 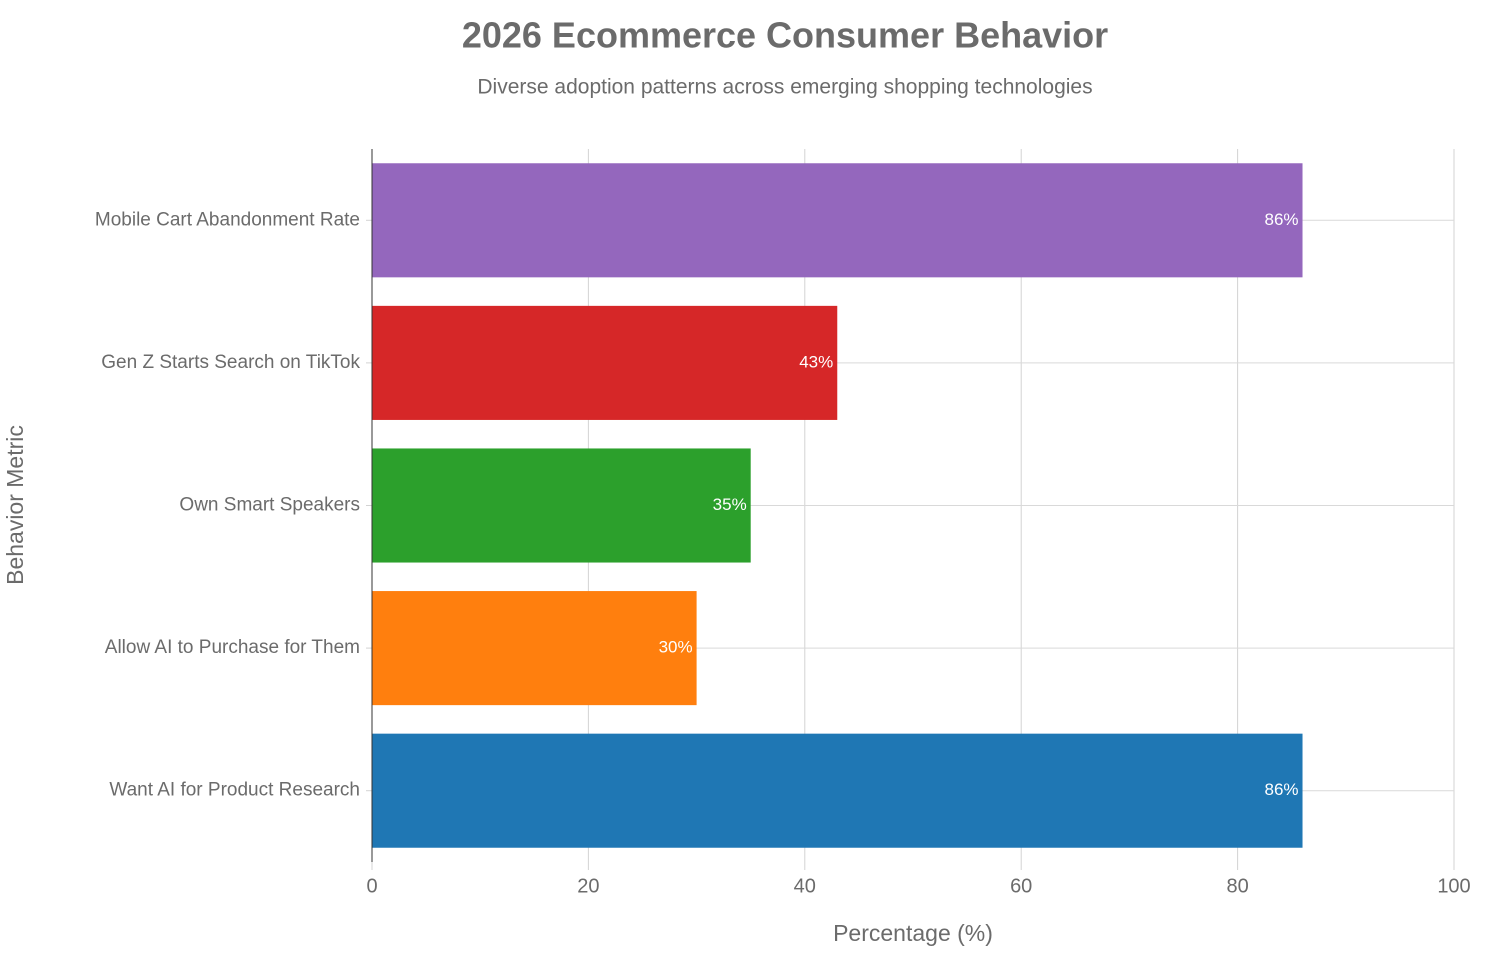 I want to click on value-label: 43%, so click(x=816, y=361).